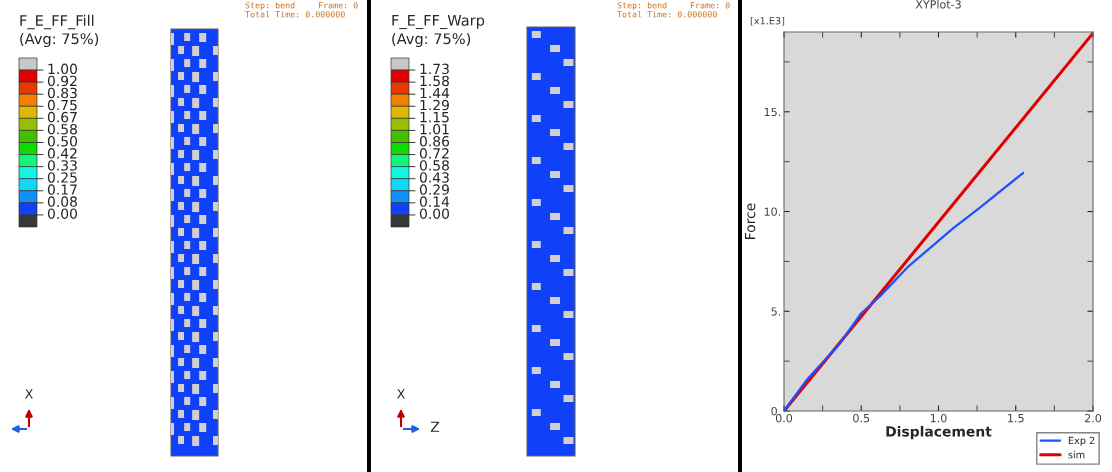  Describe the element at coordinates (434, 69) in the screenshot. I see `text: 1.73` at that location.